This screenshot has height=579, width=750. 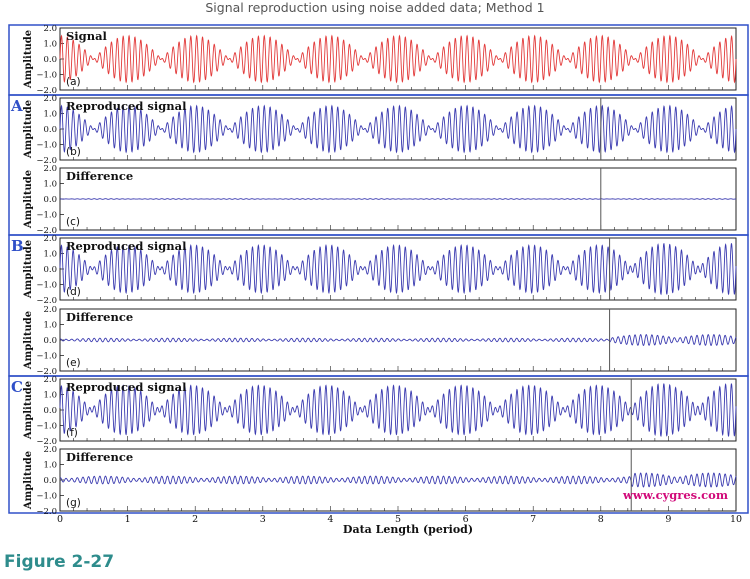 I want to click on series-line-e, so click(x=398, y=340).